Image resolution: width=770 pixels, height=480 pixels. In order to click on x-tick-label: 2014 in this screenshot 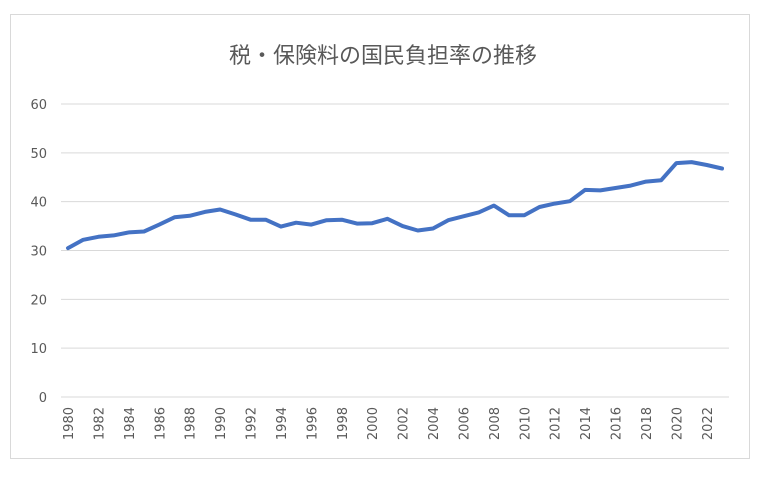, I will do `click(586, 423)`.